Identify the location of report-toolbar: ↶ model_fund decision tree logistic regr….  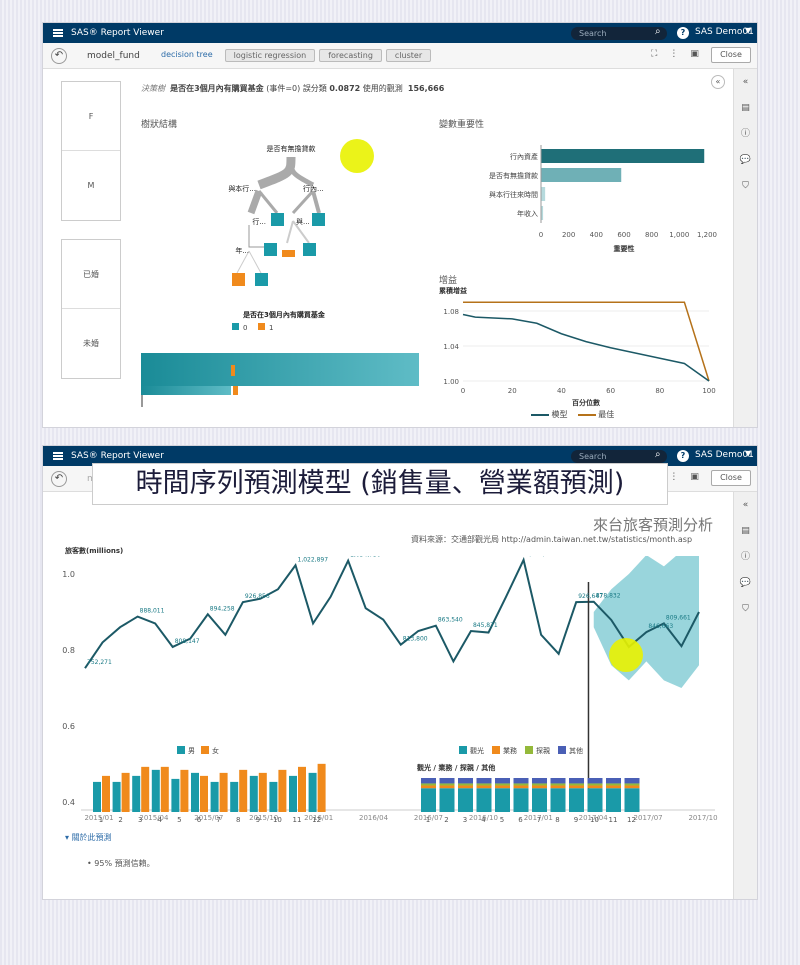
(400, 56).